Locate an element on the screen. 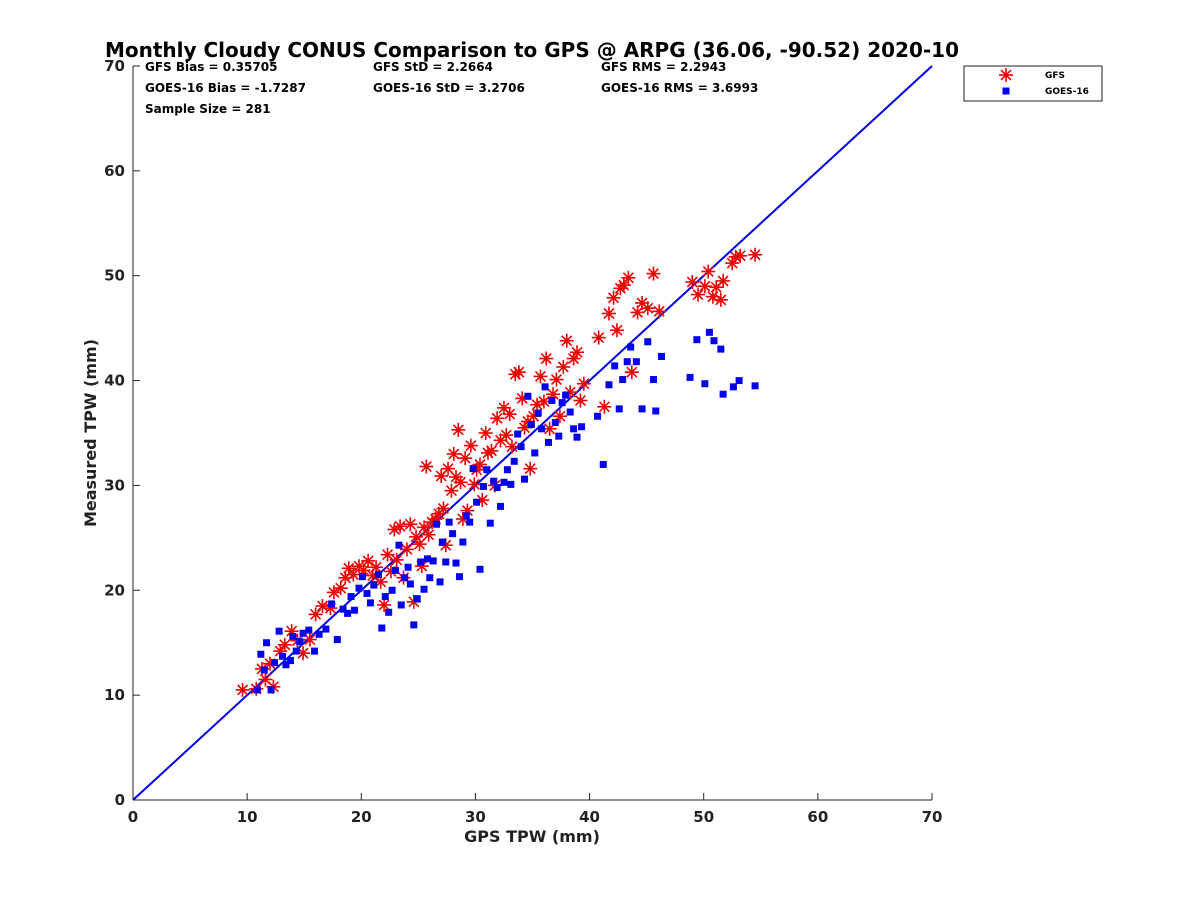 Image resolution: width=1200 pixels, height=904 pixels. y-tick-label: 40 is located at coordinates (114, 381).